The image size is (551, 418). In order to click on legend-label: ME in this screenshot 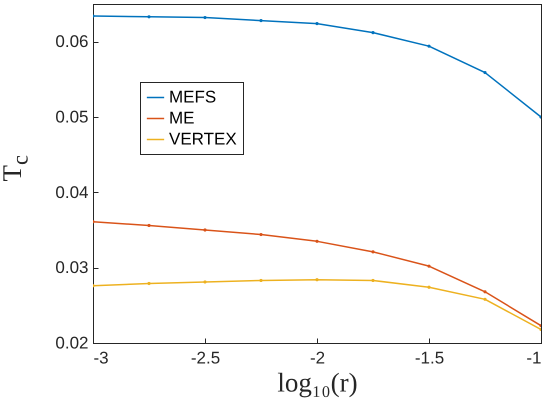, I will do `click(181, 118)`.